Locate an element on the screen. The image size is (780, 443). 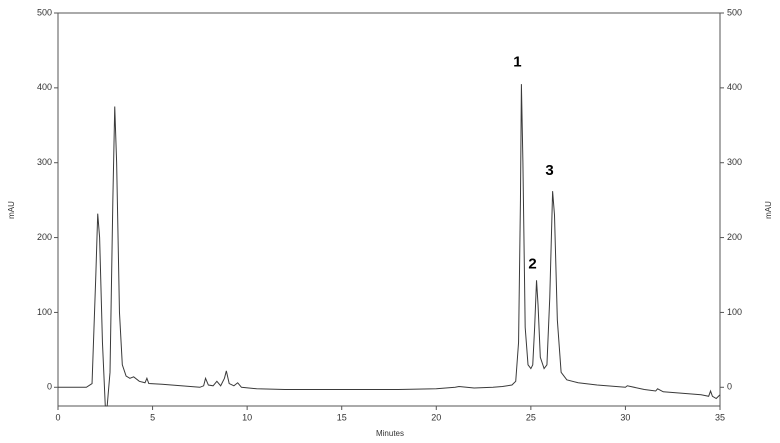
y2-tick-label: 0 is located at coordinates (729, 387).